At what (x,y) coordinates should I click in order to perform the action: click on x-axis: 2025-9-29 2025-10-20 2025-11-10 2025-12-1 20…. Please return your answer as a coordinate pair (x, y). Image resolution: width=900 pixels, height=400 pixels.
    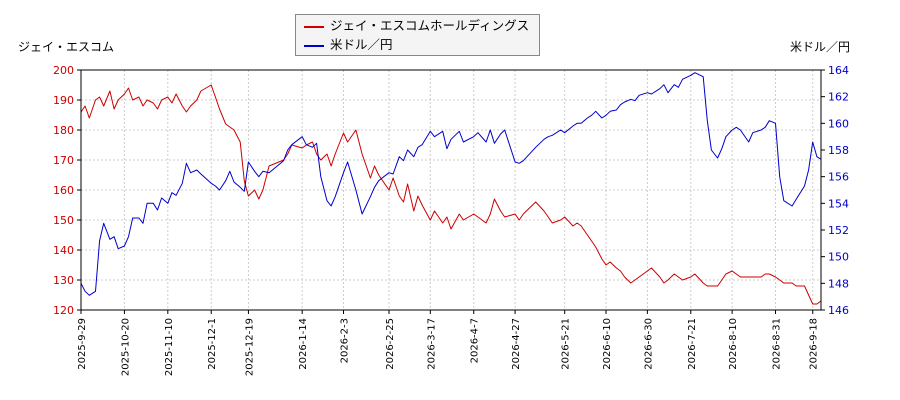
    Looking at the image, I should click on (448, 343).